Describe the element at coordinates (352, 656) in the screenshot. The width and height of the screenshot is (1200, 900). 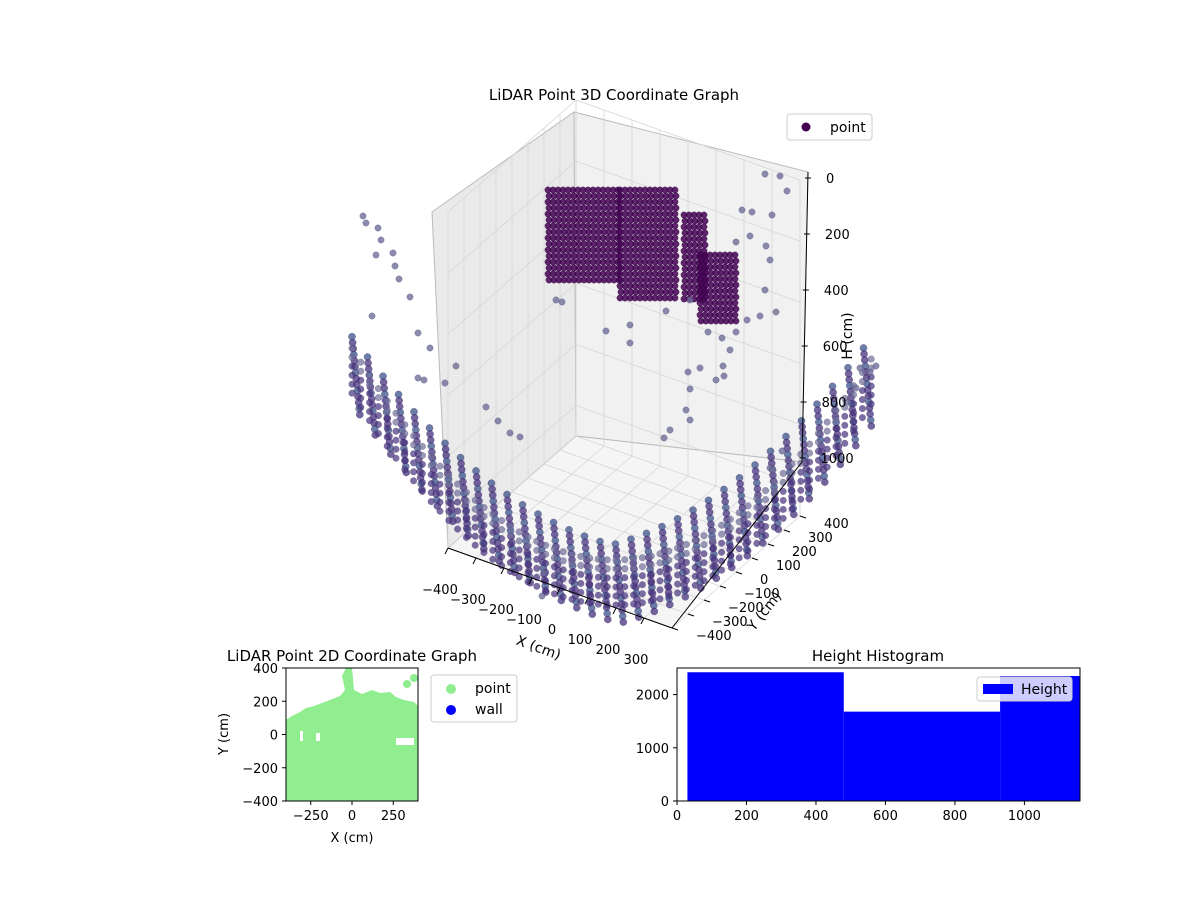
I see `scatter2d-title: LiDAR Point 2D Coordinate Graph` at that location.